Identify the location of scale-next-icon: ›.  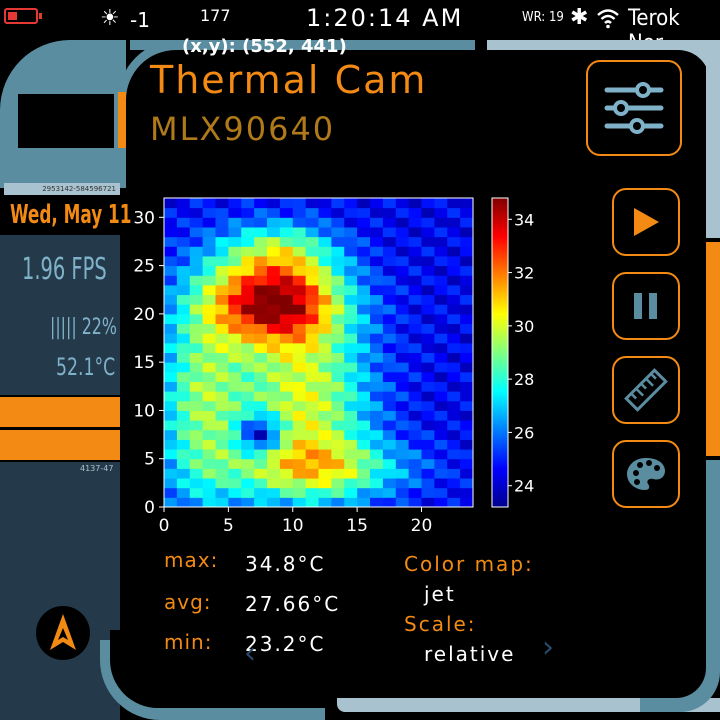
(548, 647).